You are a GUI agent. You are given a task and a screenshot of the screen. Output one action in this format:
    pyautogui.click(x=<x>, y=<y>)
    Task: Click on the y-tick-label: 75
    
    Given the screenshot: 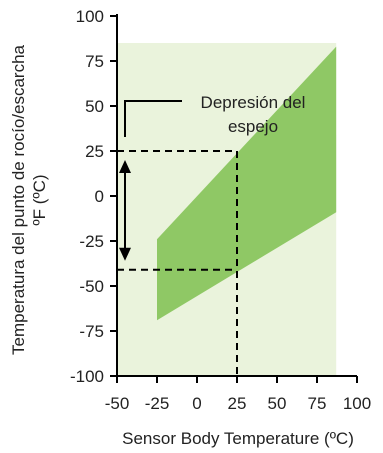 What is the action you would take?
    pyautogui.click(x=94, y=61)
    